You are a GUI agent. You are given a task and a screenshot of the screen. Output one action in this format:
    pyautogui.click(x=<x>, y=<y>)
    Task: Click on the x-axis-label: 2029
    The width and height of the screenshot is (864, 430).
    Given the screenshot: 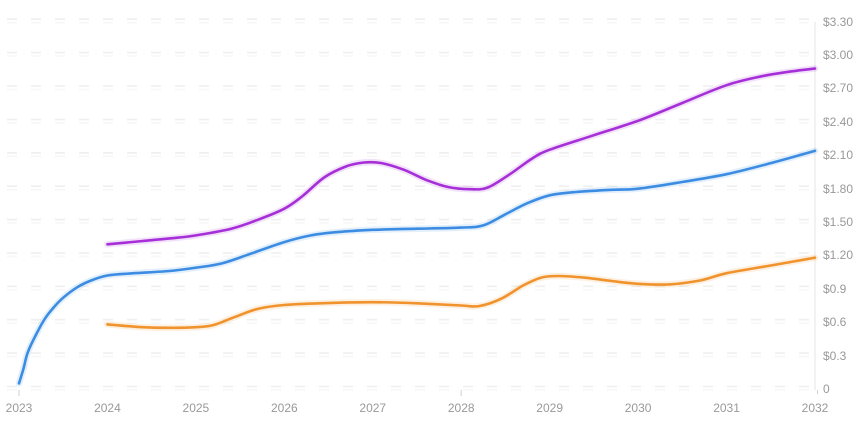 What is the action you would take?
    pyautogui.click(x=549, y=408)
    